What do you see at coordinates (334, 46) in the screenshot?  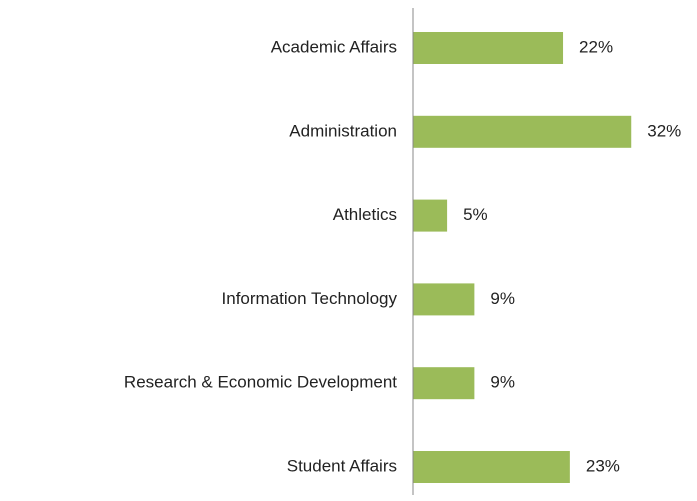 I see `category-label: Academic Affairs` at bounding box center [334, 46].